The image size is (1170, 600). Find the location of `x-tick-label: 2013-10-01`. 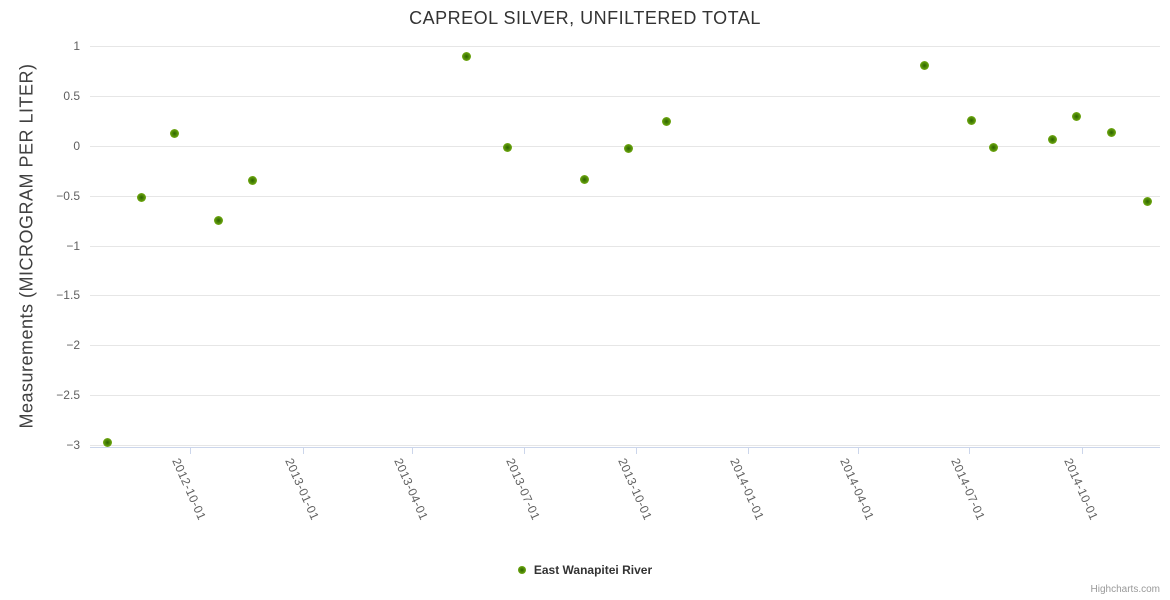

x-tick-label: 2013-10-01 is located at coordinates (635, 489).